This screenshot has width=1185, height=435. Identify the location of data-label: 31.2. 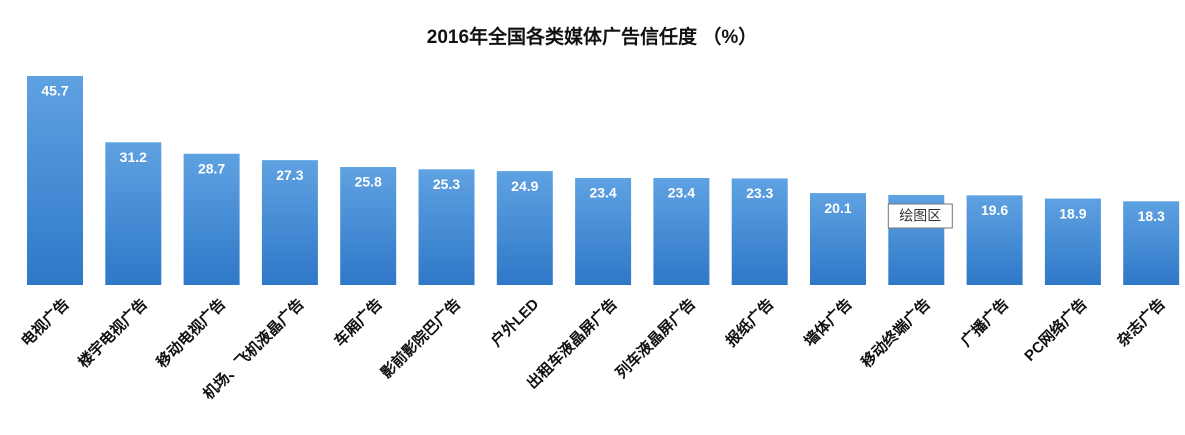
(133, 157).